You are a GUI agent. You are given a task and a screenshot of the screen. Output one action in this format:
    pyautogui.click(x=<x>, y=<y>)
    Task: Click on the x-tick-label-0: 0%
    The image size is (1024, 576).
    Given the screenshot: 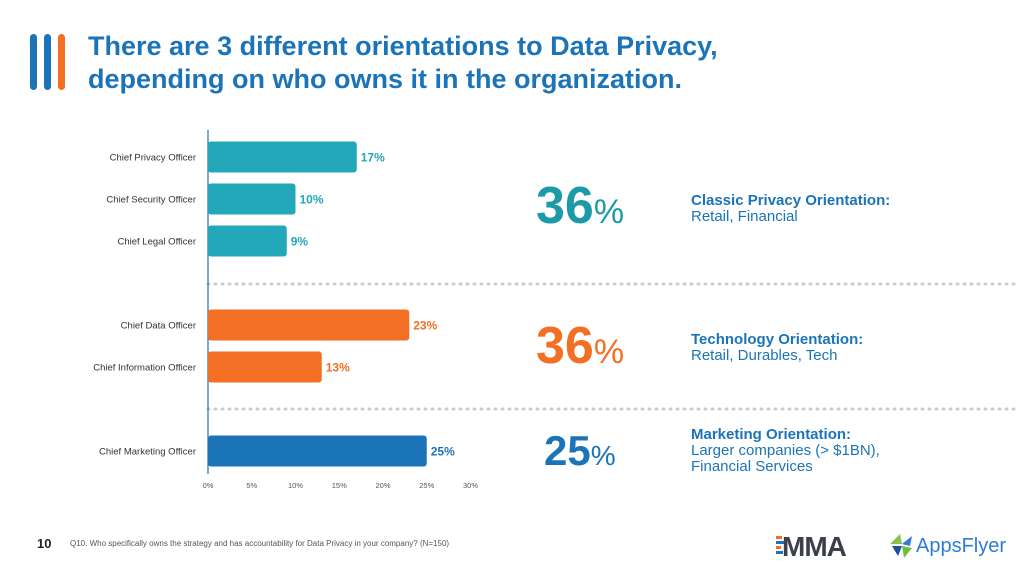 What is the action you would take?
    pyautogui.click(x=208, y=485)
    